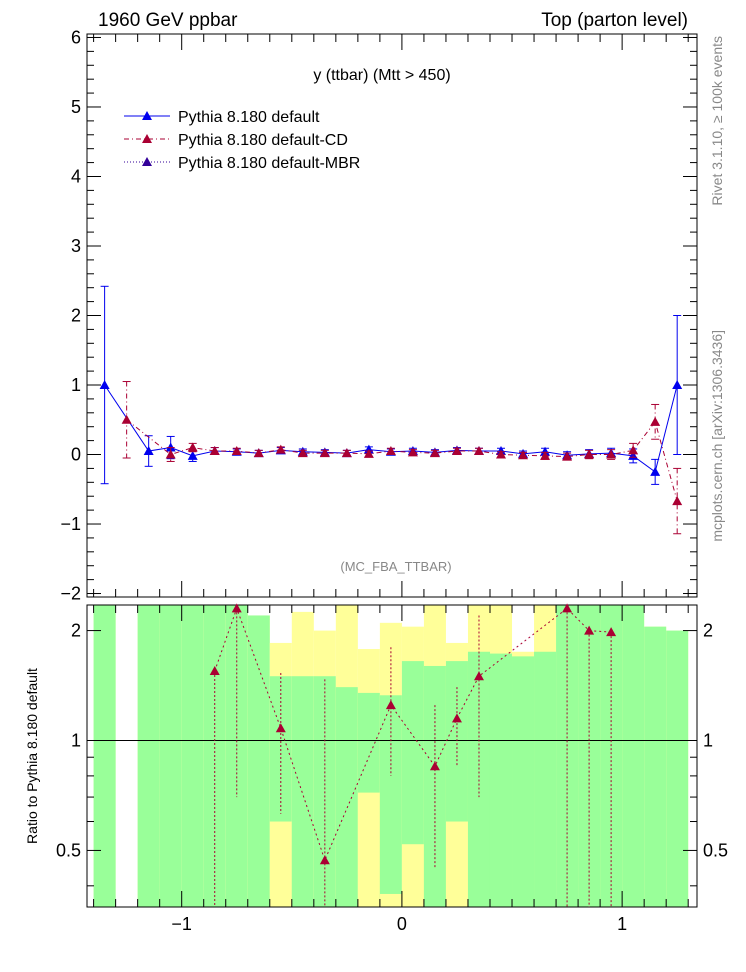  I want to click on y-tick-label: 1, so click(76, 385).